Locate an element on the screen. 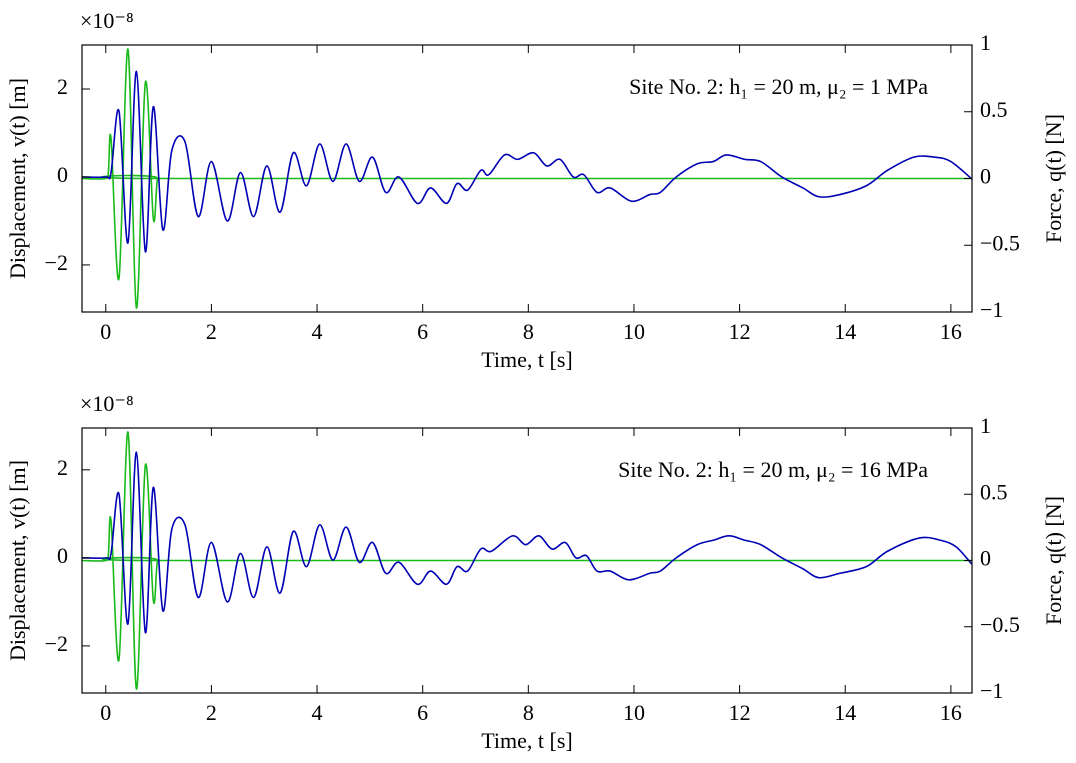 The width and height of the screenshot is (1076, 763). annotation: Site No. 2: h₁ = 20 m, μ₂ = 16 MPa is located at coordinates (773, 469).